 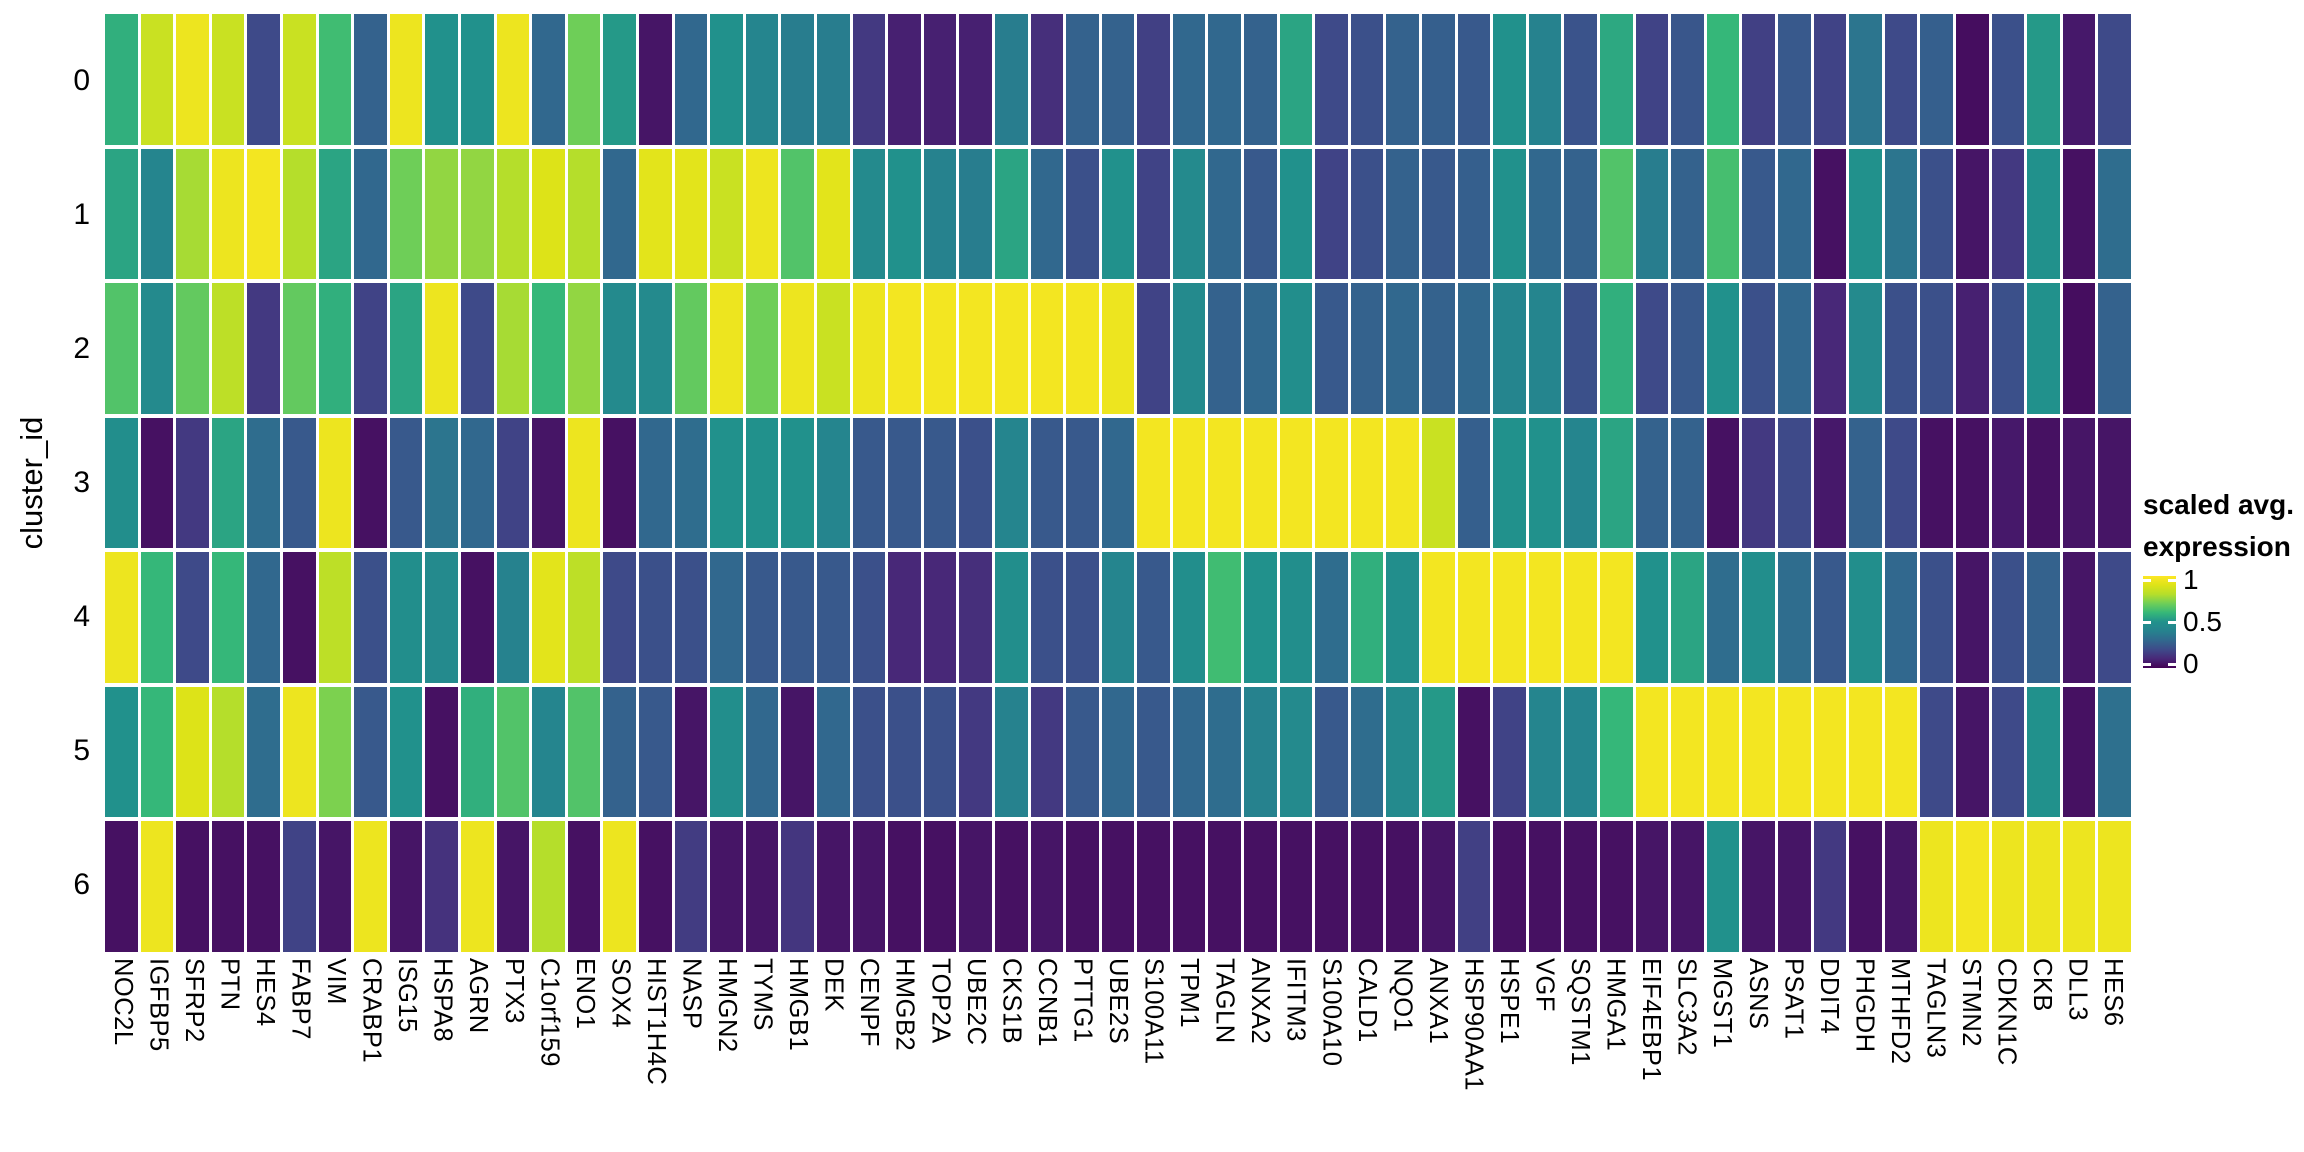 I want to click on x-gene-label: HMGB1, so click(x=798, y=1005).